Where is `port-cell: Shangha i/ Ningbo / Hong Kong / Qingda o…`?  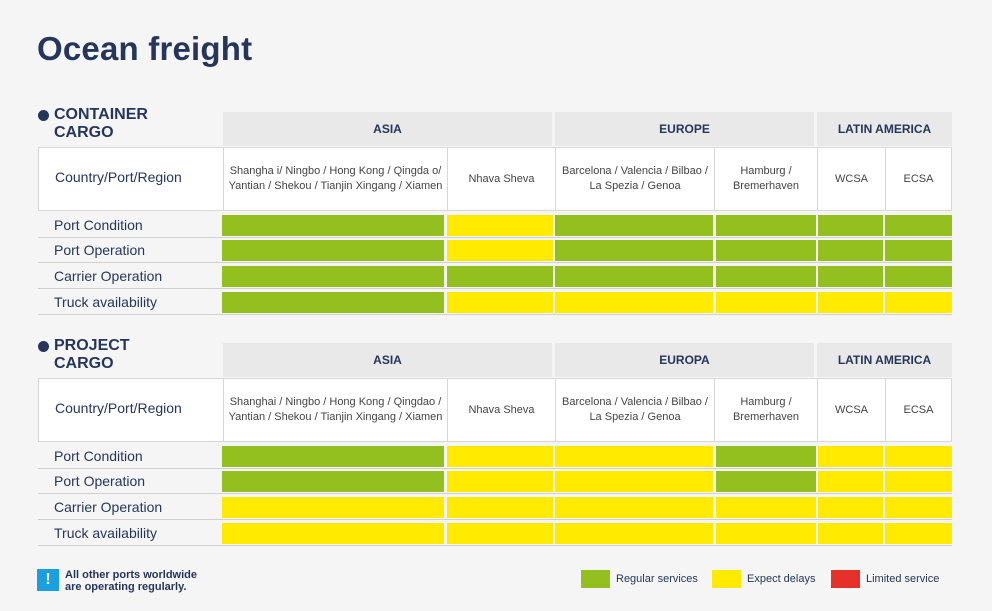 port-cell: Shangha i/ Ningbo / Hong Kong / Qingda o… is located at coordinates (335, 179).